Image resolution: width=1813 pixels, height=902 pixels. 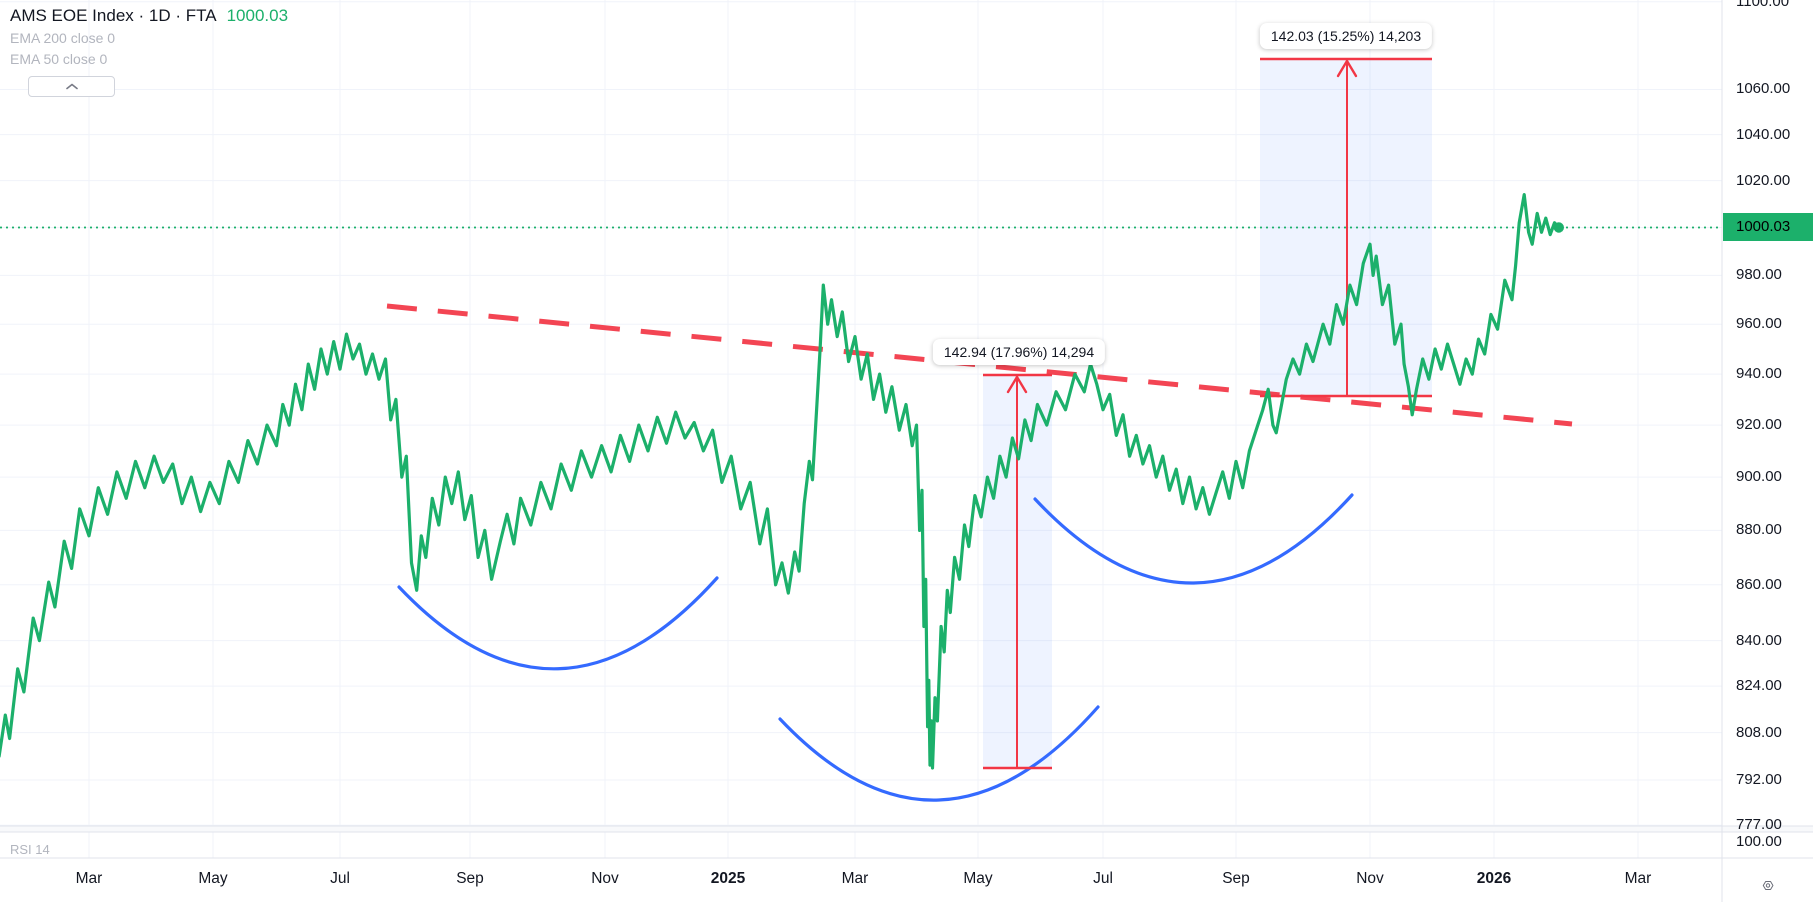 What do you see at coordinates (1759, 685) in the screenshot?
I see `price-tick-label: 824.00` at bounding box center [1759, 685].